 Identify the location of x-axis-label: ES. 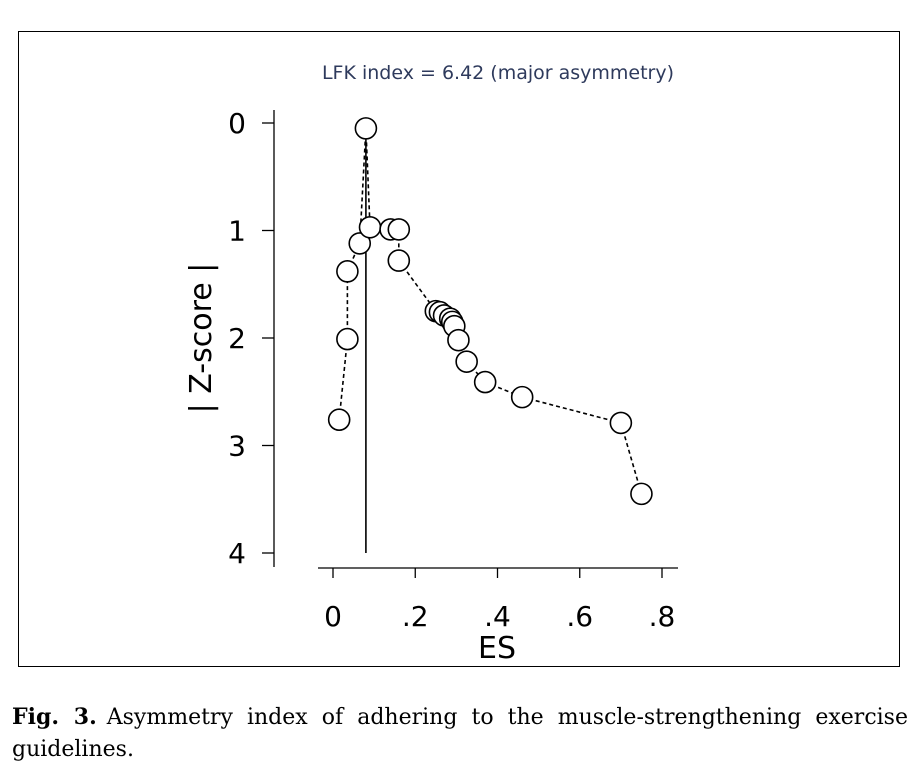
(497, 648).